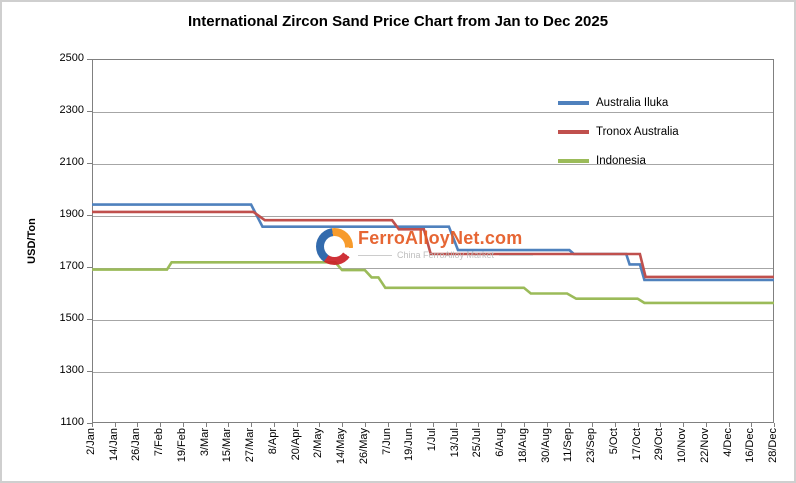 The image size is (796, 483). Describe the element at coordinates (227, 445) in the screenshot. I see `x-tick-label: 15/Mar` at that location.